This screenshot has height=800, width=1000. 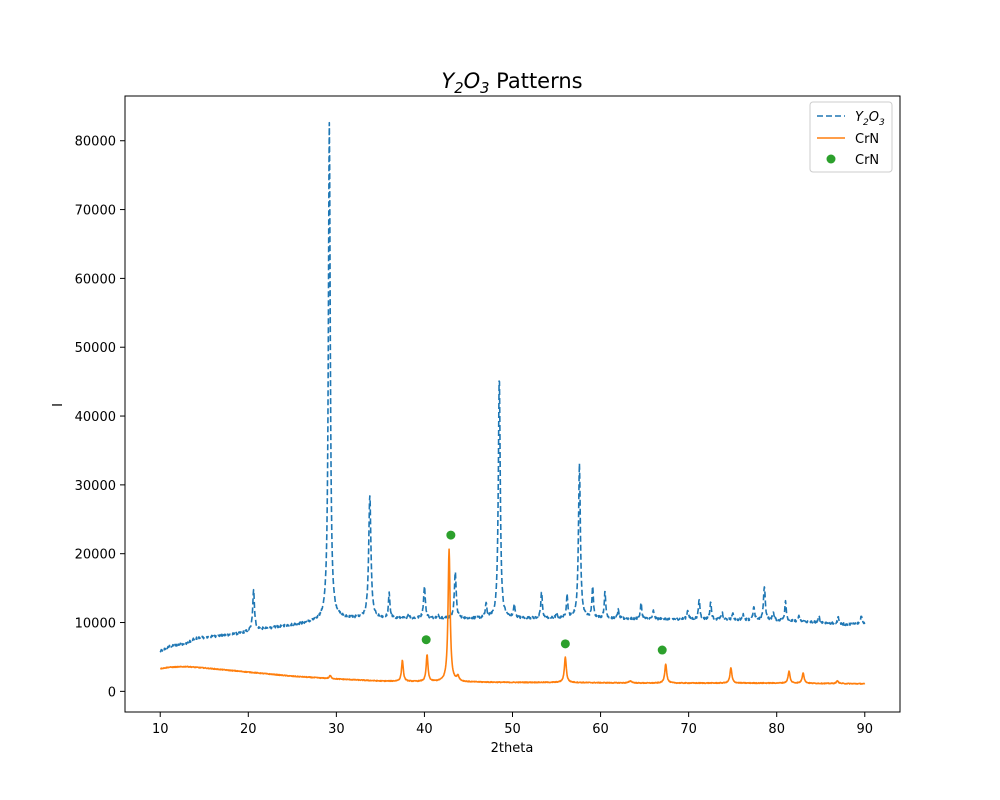 I want to click on x-tick-label: 50, so click(x=512, y=729).